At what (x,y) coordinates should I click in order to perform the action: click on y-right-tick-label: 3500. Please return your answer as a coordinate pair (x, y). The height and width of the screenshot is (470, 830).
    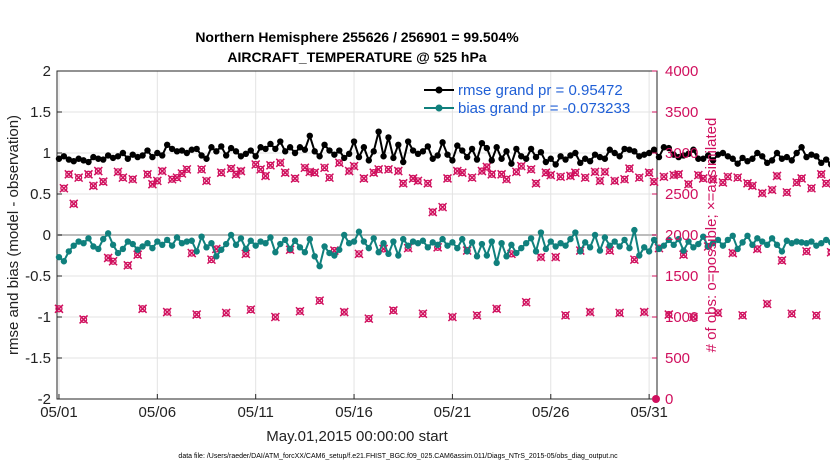
    Looking at the image, I should click on (681, 112).